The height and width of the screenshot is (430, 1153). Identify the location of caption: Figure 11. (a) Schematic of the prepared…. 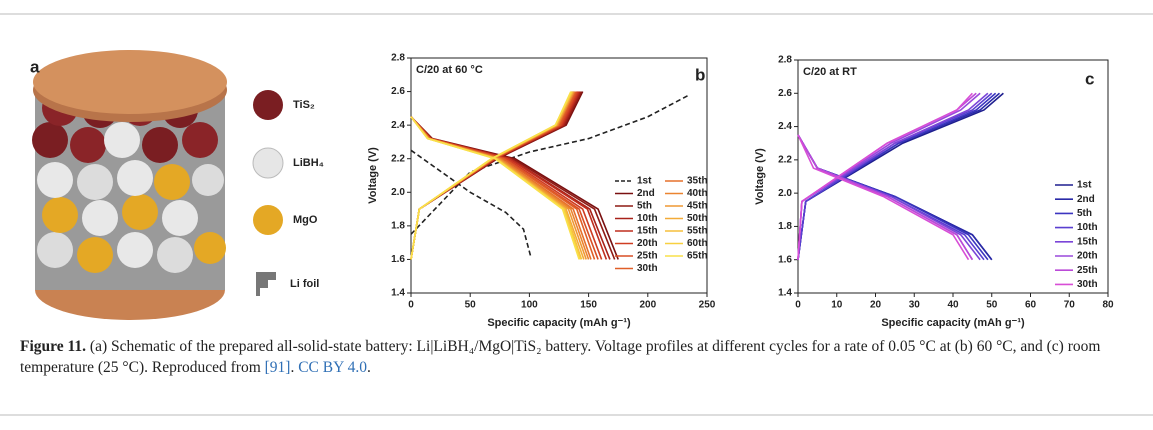
(575, 357).